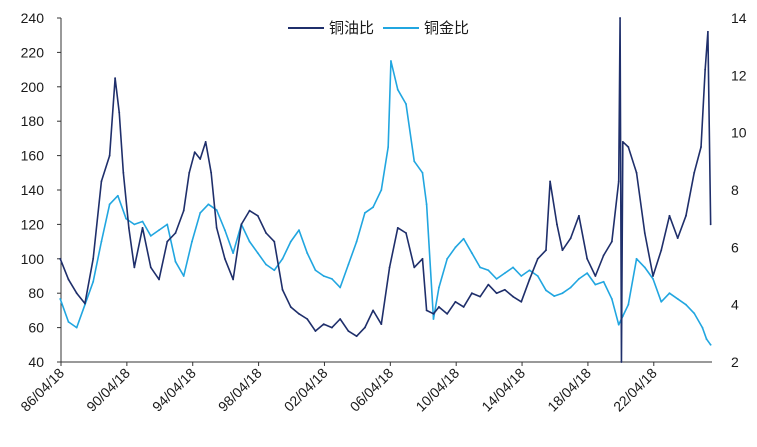 Image resolution: width=757 pixels, height=447 pixels. Describe the element at coordinates (735, 190) in the screenshot. I see `y-right-tick-label: 8` at that location.